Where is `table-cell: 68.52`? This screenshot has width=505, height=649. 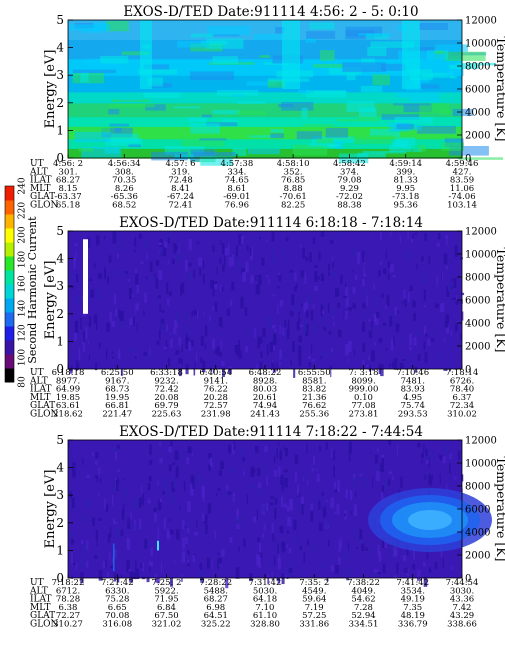 table-cell: 68.52 is located at coordinates (124, 206).